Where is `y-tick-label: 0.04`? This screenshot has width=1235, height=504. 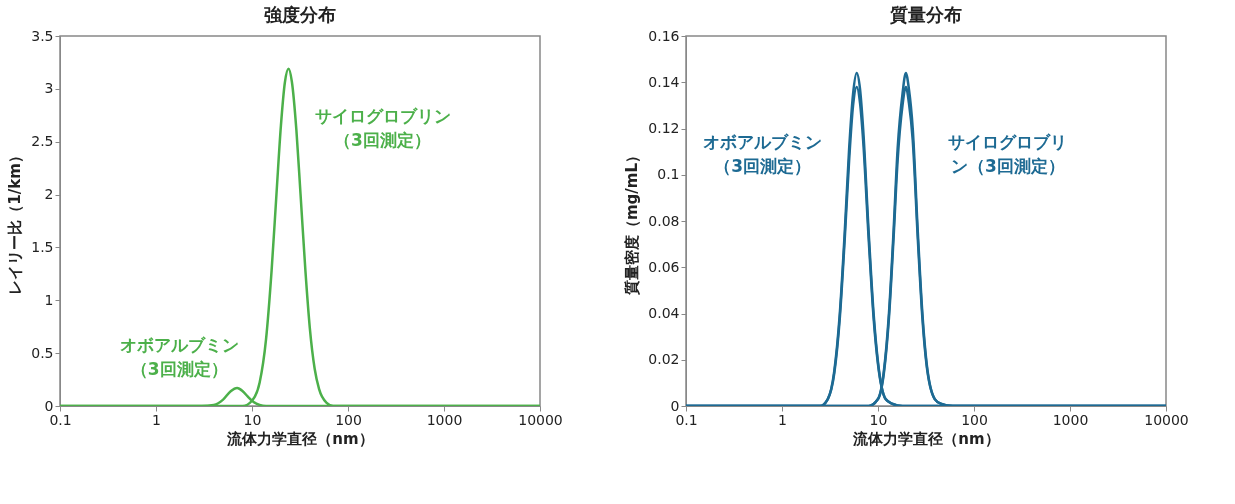 y-tick-label: 0.04 is located at coordinates (664, 313).